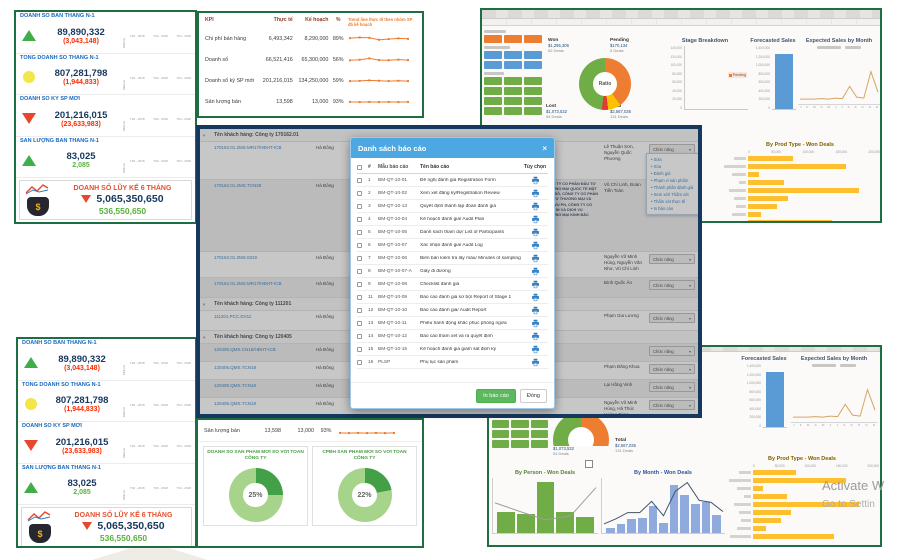 This screenshot has height=560, width=900. I want to click on by-person-chart: By Person - Won Deals, so click(545, 502).